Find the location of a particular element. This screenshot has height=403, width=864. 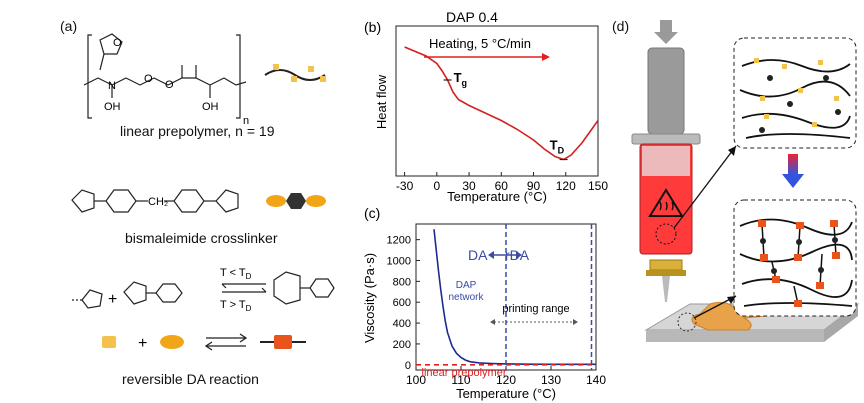

c-ytick-label: 400 is located at coordinates (402, 324).